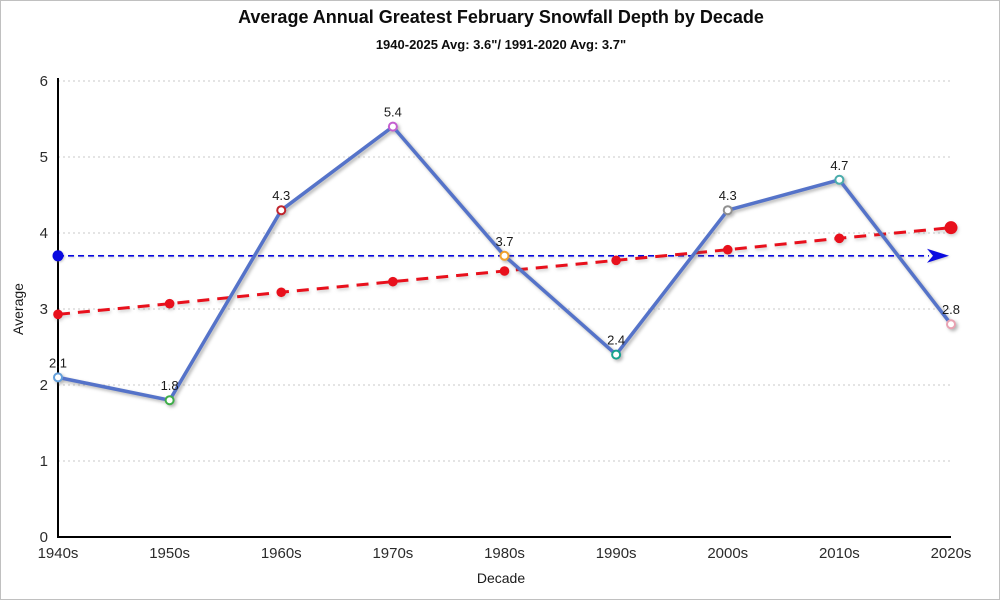 This screenshot has width=1000, height=600. I want to click on x-tick-label: 1940s, so click(58, 553).